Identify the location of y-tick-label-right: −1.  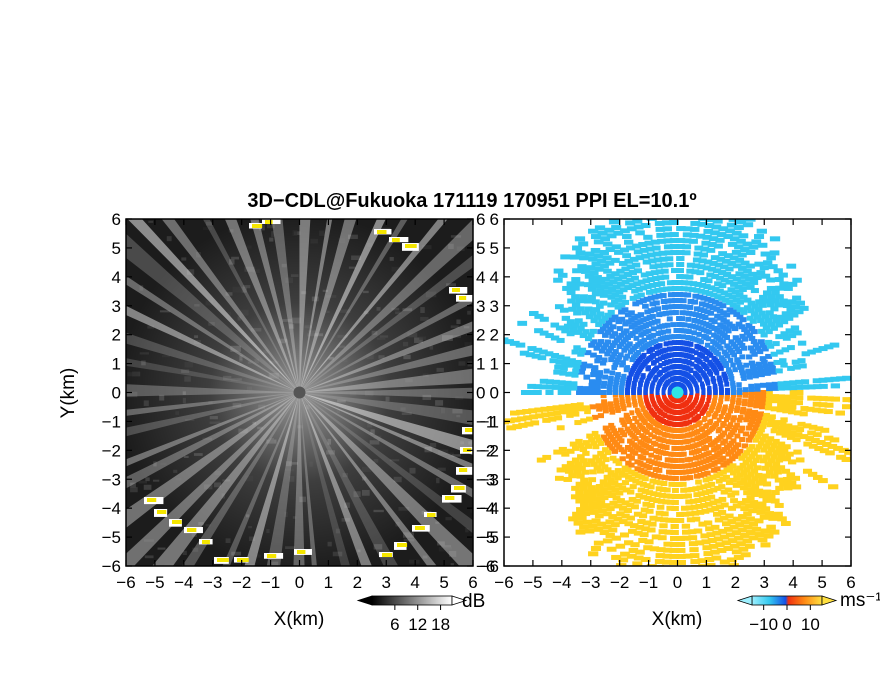
(485, 421).